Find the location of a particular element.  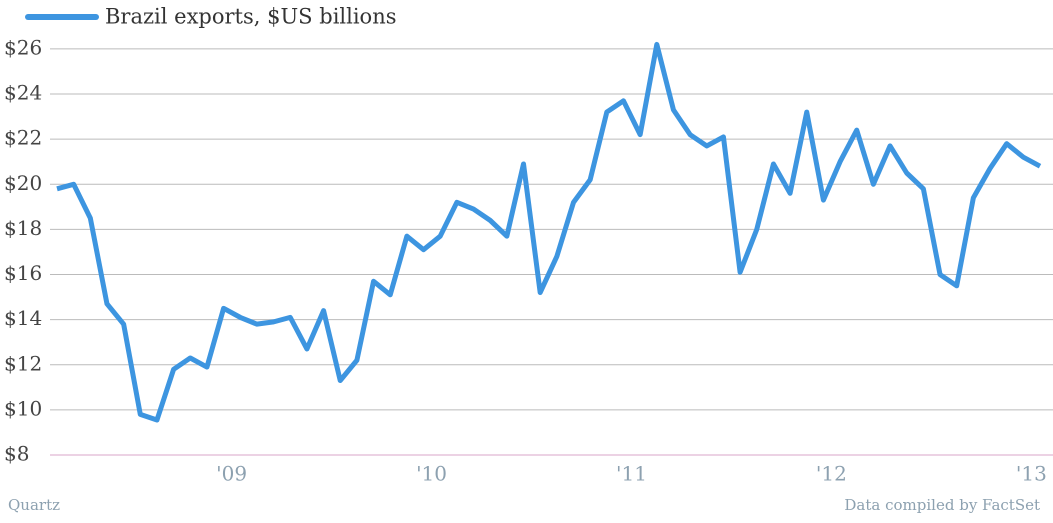

y-tick-label: $16 is located at coordinates (23, 273).